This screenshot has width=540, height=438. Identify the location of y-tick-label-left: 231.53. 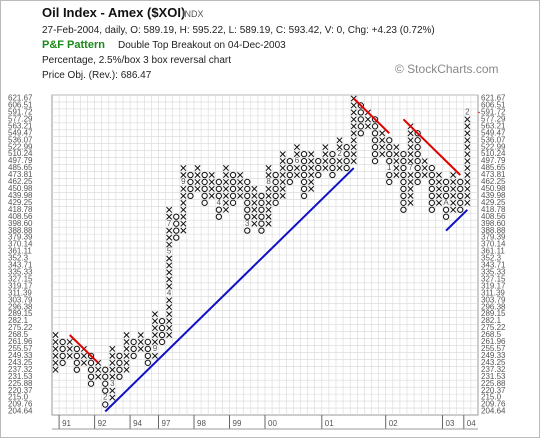
(20, 376).